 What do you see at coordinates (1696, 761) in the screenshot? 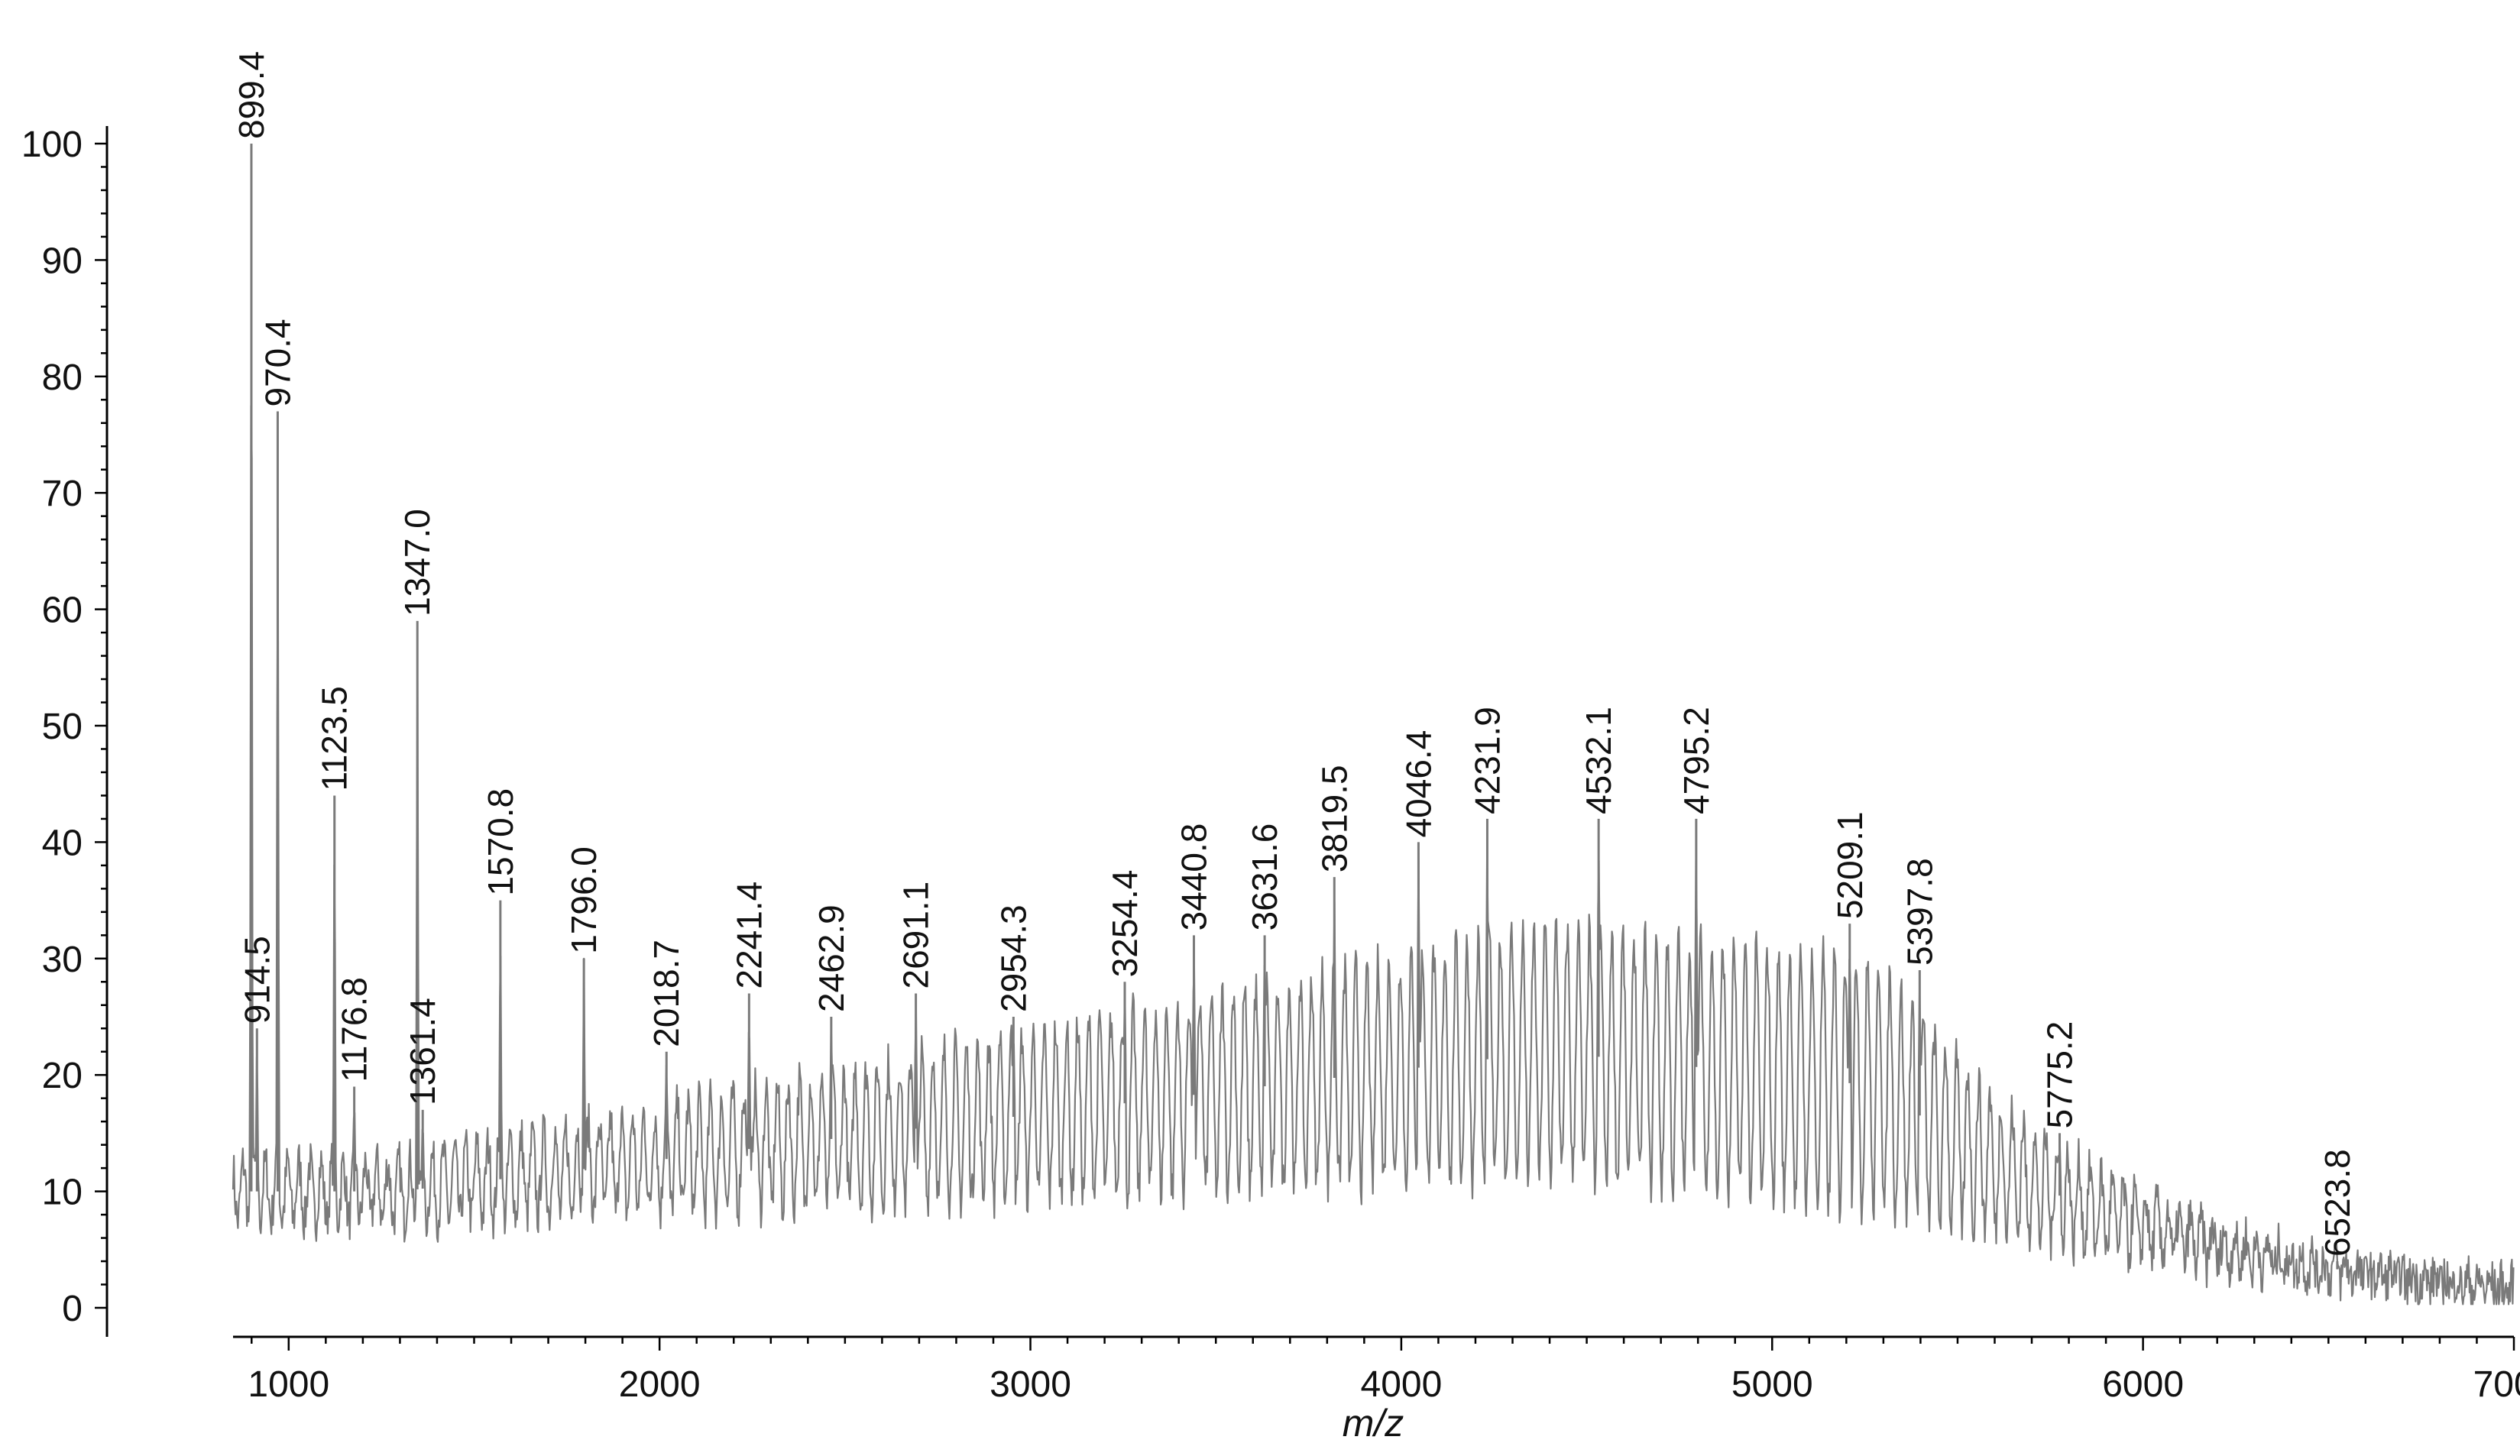
I see `peak-label: 4795.2` at bounding box center [1696, 761].